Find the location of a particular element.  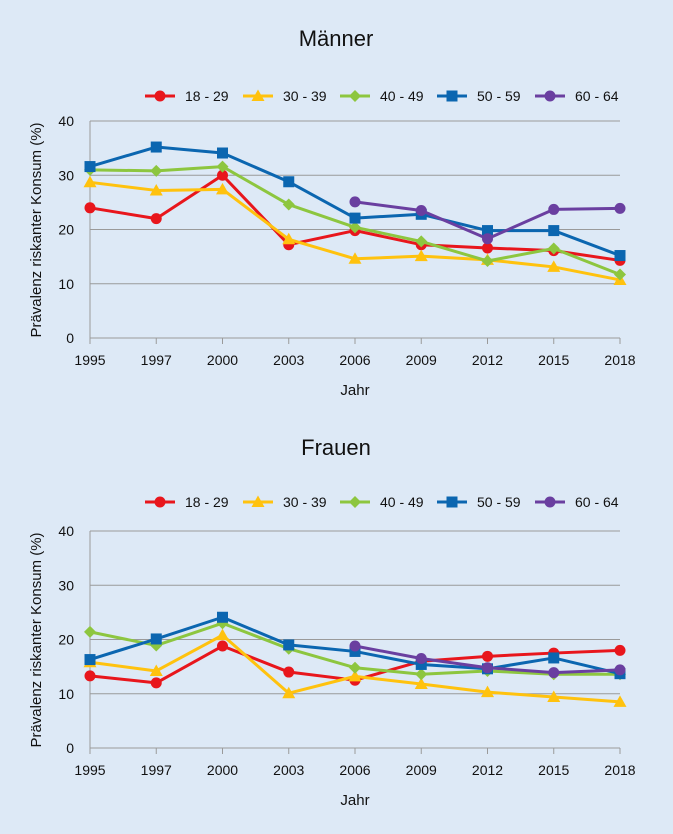

x-tick-label: 2018 is located at coordinates (619, 770).